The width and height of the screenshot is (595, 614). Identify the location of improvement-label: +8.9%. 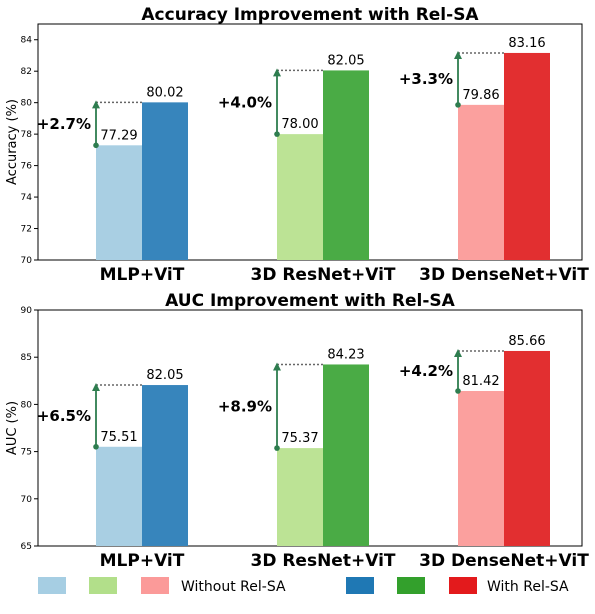
(245, 406).